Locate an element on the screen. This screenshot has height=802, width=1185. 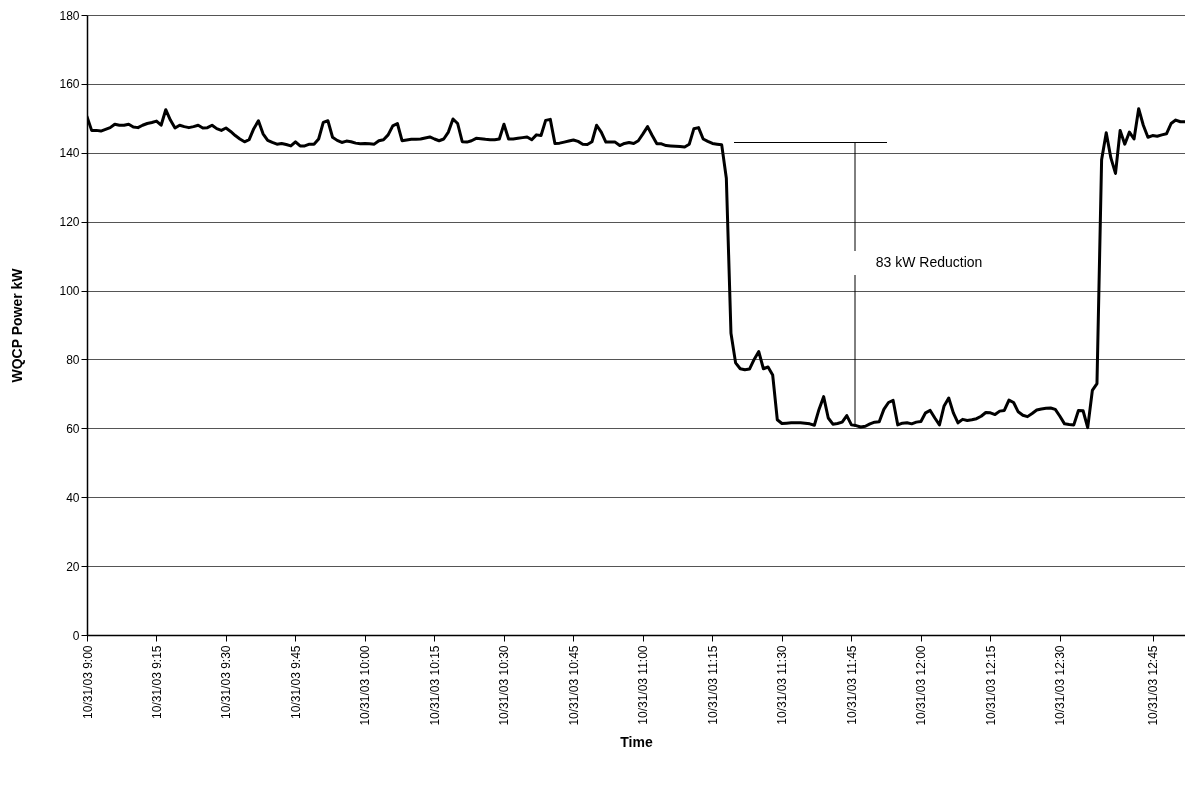
y-tick-label: 20 is located at coordinates (73, 566).